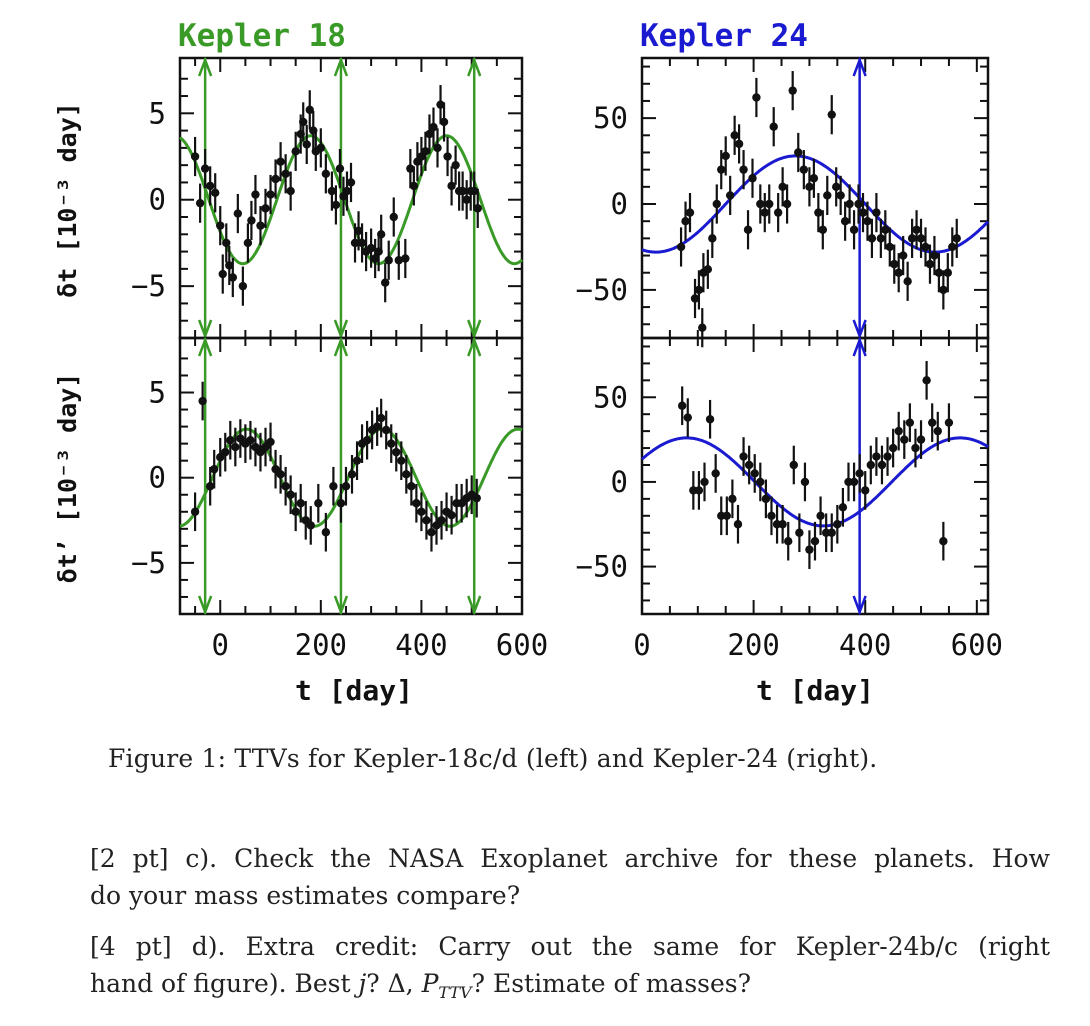 This screenshot has height=1026, width=1090. Describe the element at coordinates (421, 645) in the screenshot. I see `x-tick-label: 400` at that location.